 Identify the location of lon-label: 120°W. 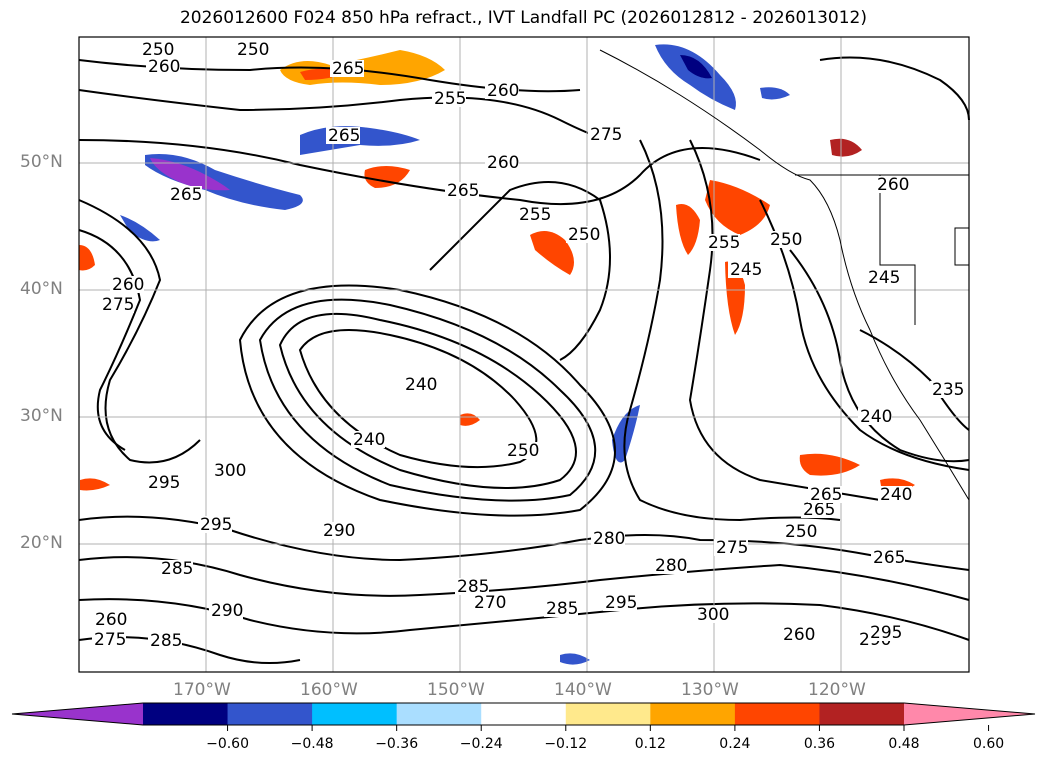
(837, 690).